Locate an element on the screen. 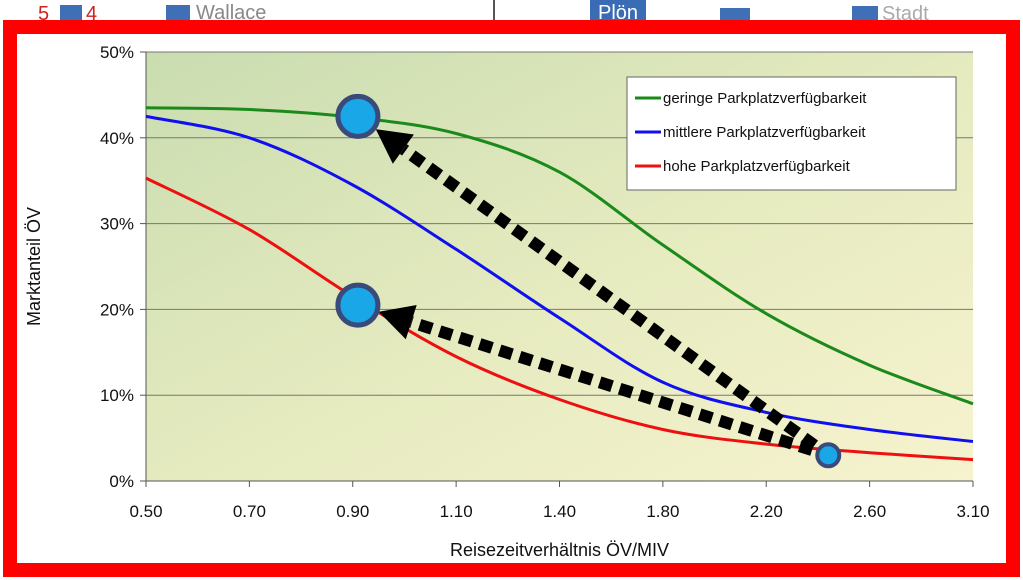 This screenshot has width=1023, height=580. y-tick-label: 30% is located at coordinates (117, 224).